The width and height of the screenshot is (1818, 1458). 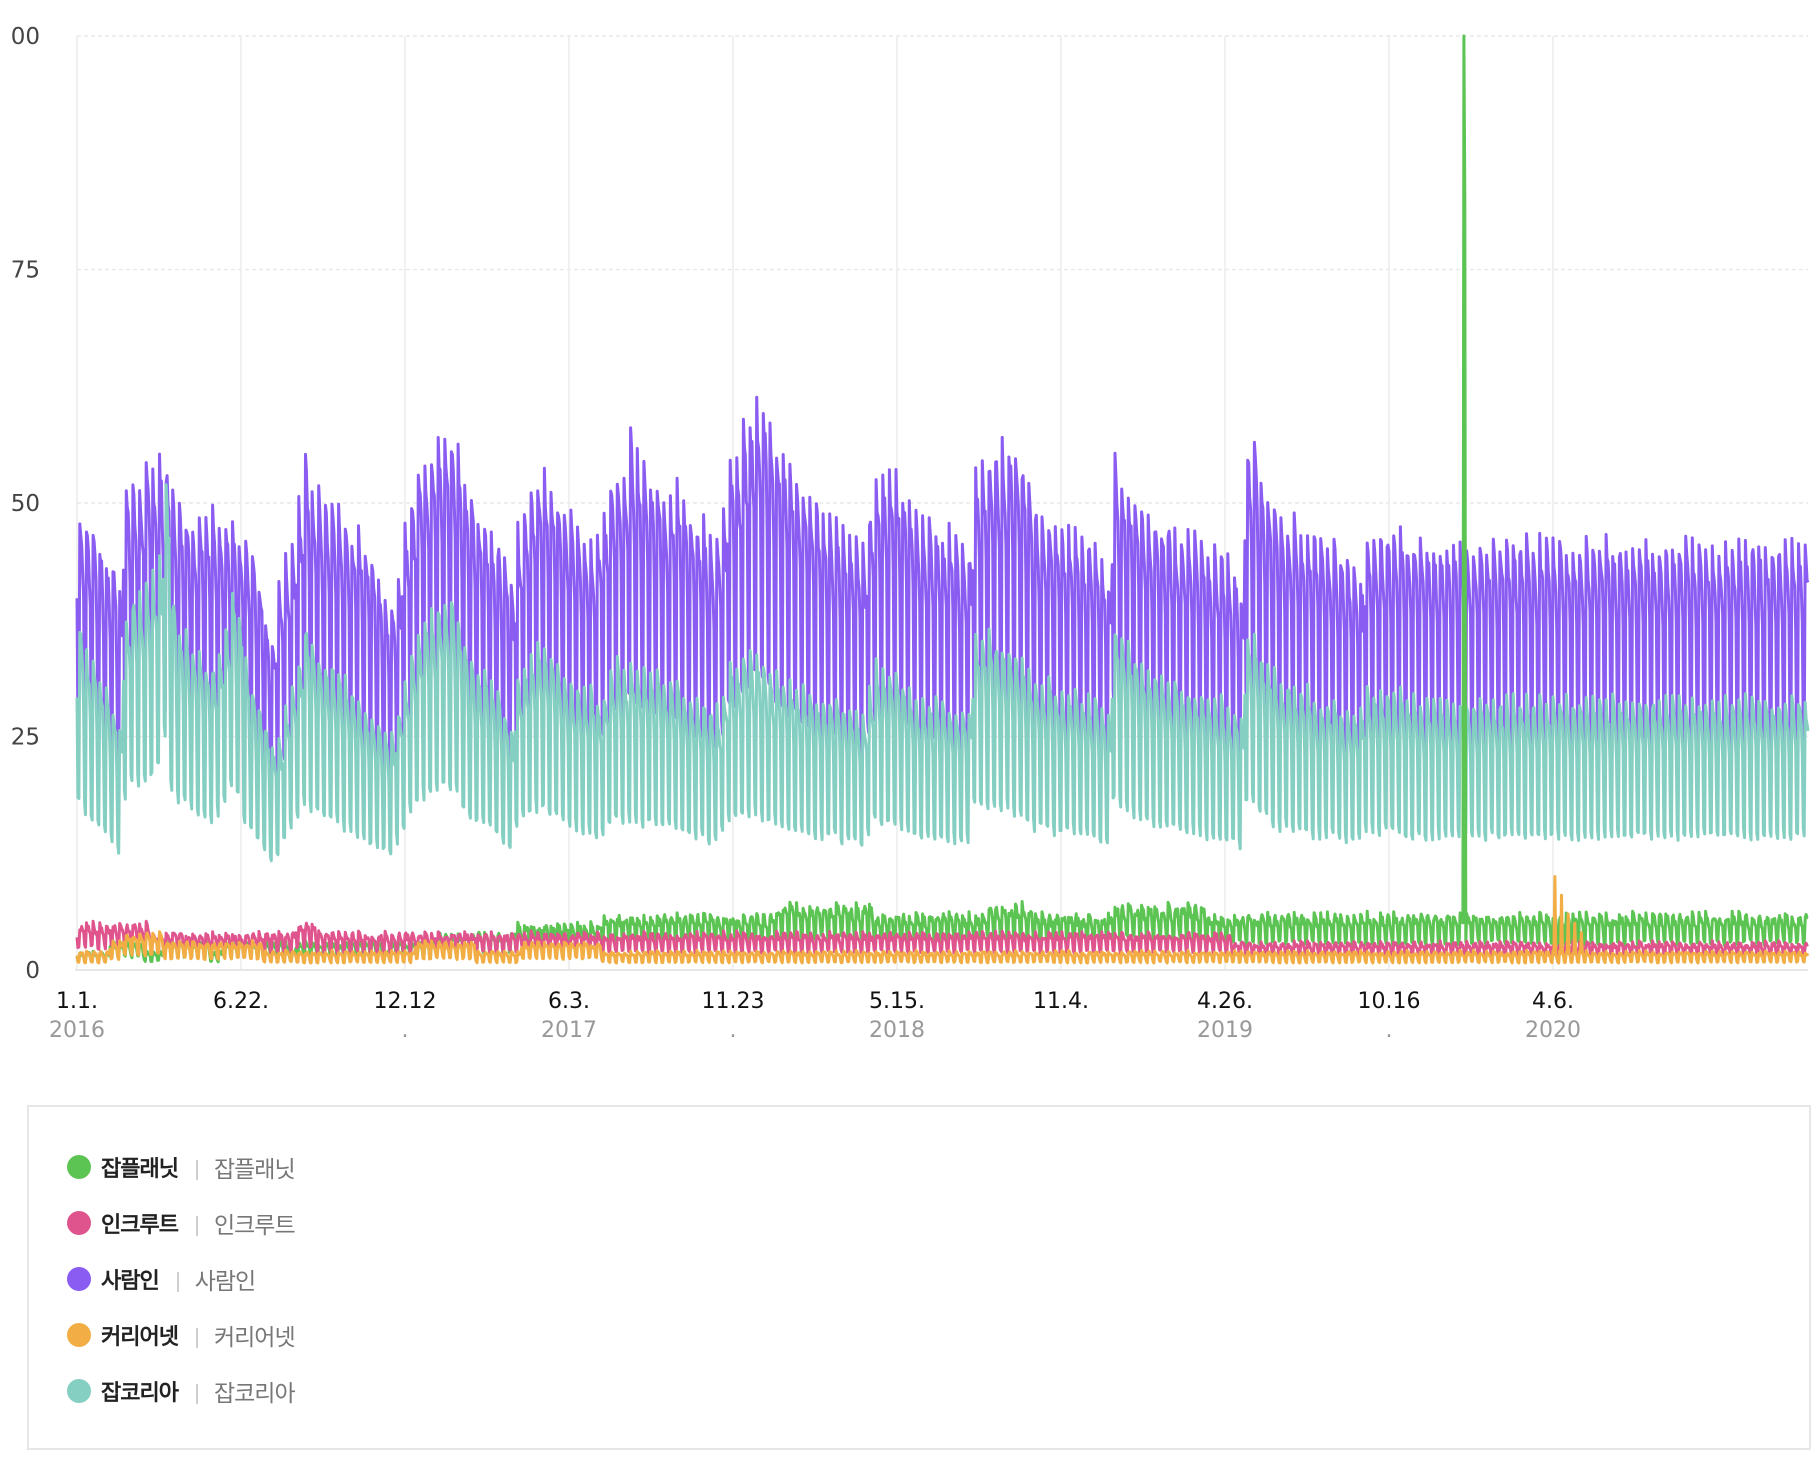 What do you see at coordinates (1061, 1001) in the screenshot?
I see `x-tick-label: 11.4.` at bounding box center [1061, 1001].